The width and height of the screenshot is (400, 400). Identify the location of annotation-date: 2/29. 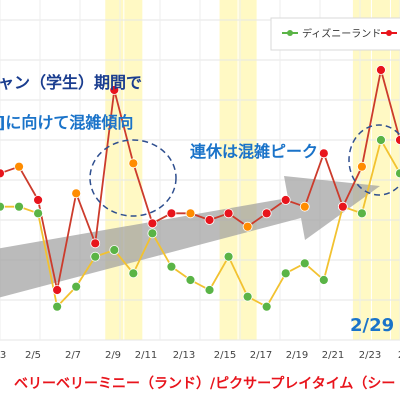
(372, 325).